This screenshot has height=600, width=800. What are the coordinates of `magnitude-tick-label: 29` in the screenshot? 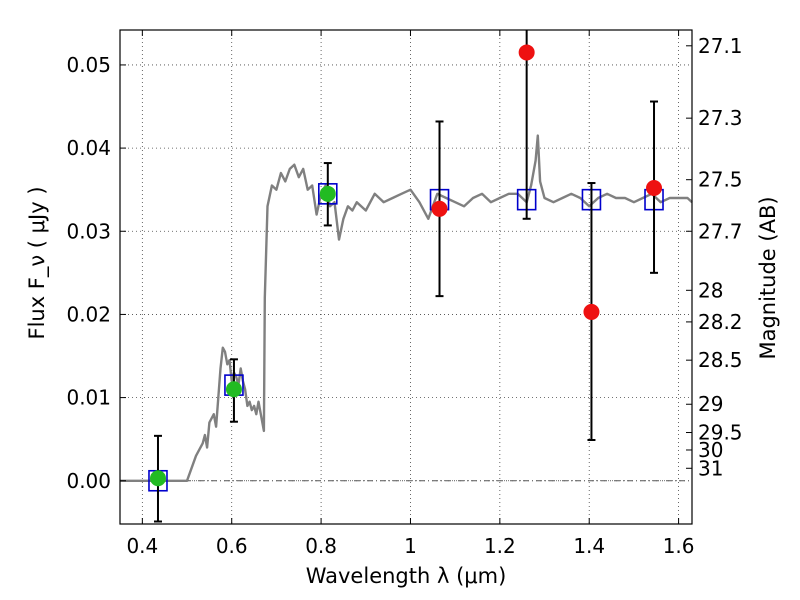 It's located at (710, 404).